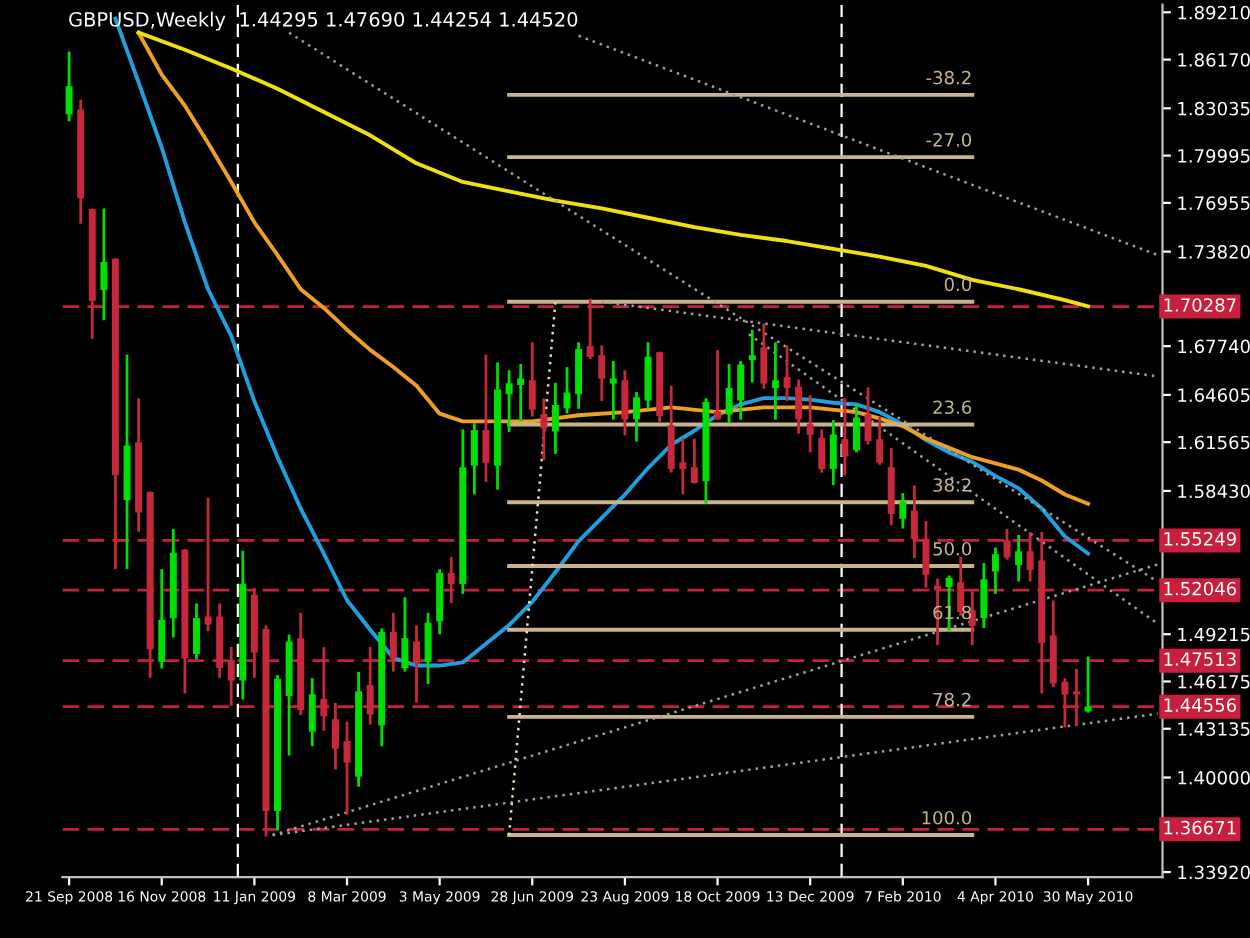  Describe the element at coordinates (1214, 777) in the screenshot. I see `y-tick-label: 1.40000` at that location.